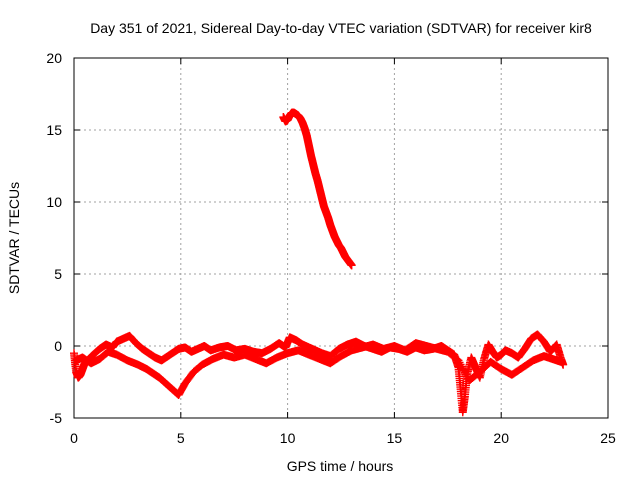 The width and height of the screenshot is (640, 480). I want to click on x-tick-label: 10, so click(288, 438).